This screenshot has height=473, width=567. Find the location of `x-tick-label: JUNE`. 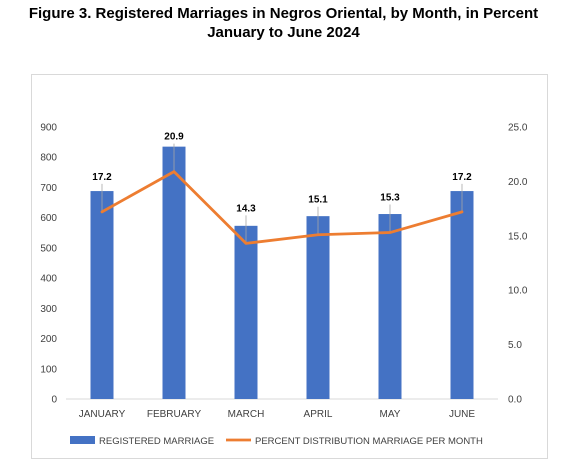

x-tick-label: JUNE is located at coordinates (462, 414).